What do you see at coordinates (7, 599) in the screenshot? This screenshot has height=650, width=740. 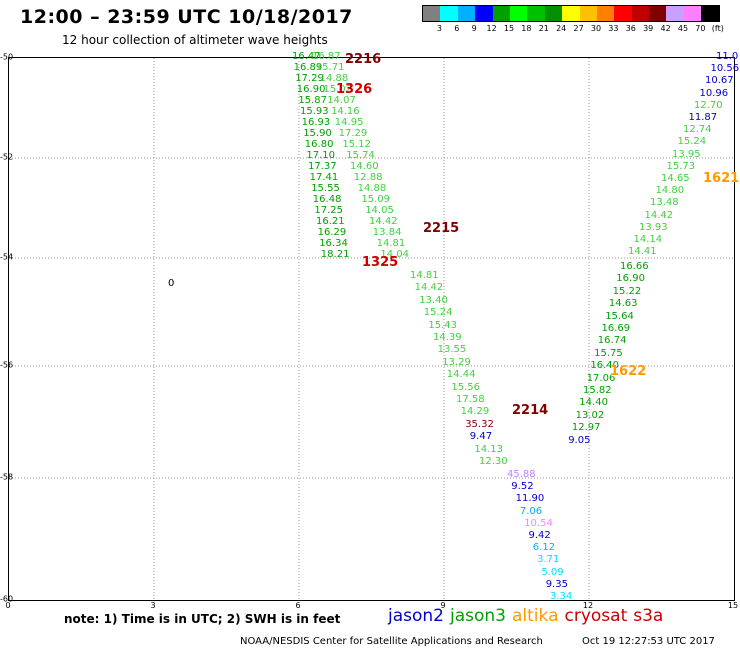 I see `latitude-label: -60` at bounding box center [7, 599].